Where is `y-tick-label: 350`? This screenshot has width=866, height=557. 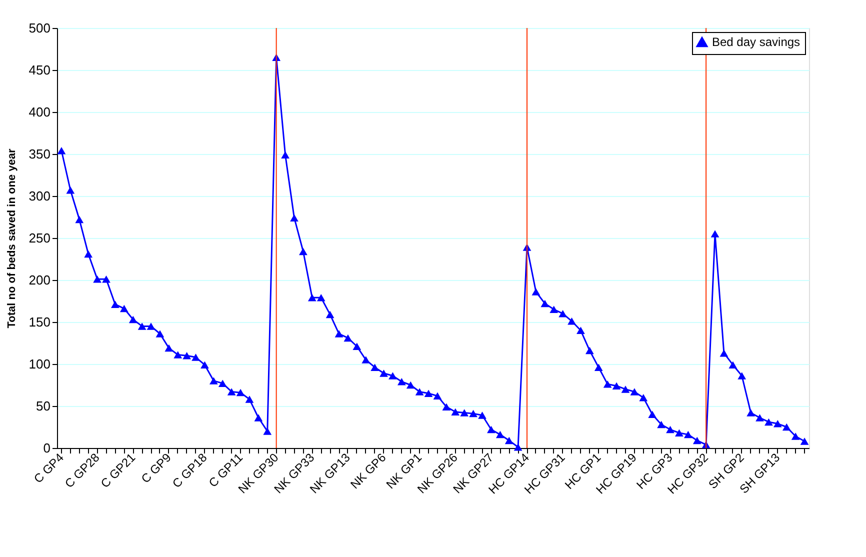
y-tick-label: 350 is located at coordinates (39, 154).